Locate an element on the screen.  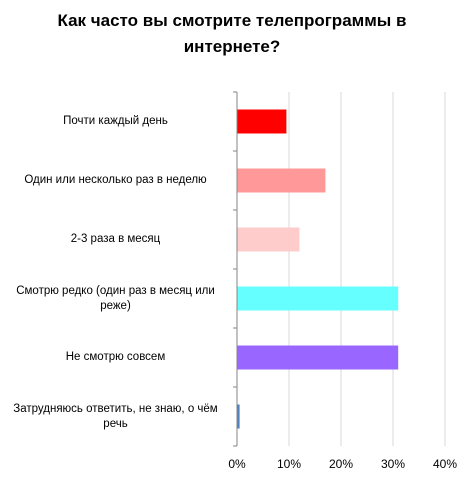
x-tick-label: 40% is located at coordinates (445, 464).